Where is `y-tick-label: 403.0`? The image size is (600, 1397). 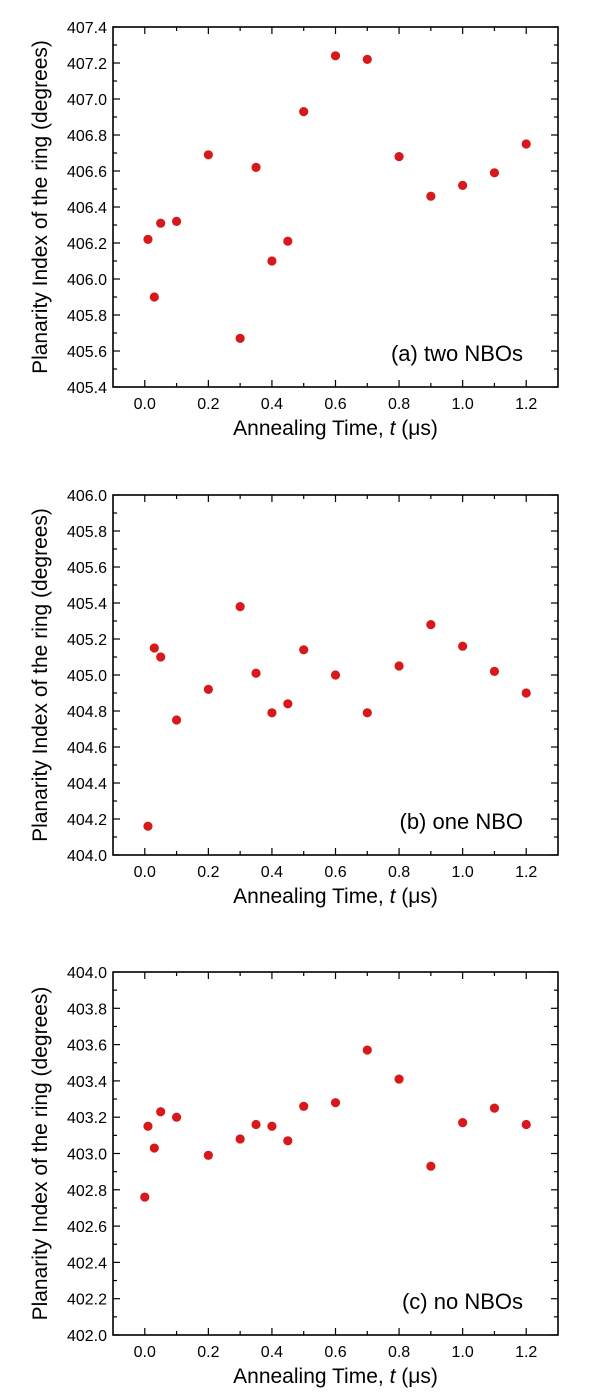 y-tick-label: 403.0 is located at coordinates (87, 1155).